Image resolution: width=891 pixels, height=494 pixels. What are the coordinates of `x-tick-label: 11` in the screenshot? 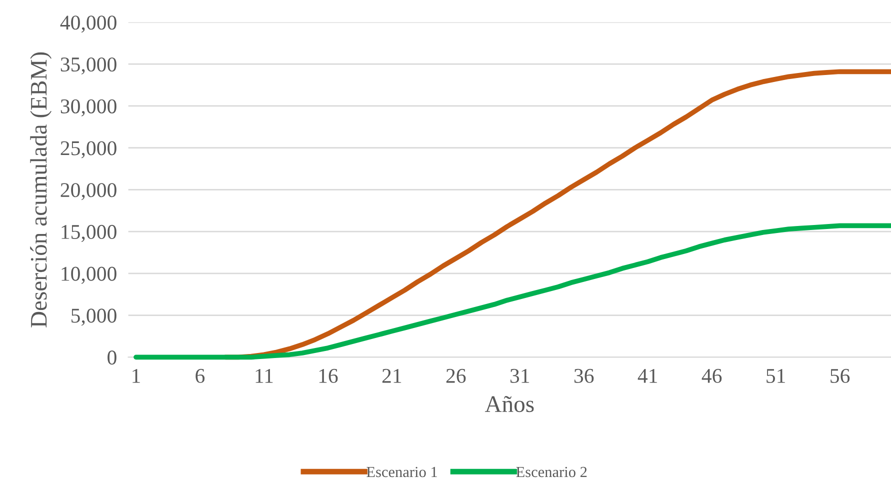 It's located at (264, 375).